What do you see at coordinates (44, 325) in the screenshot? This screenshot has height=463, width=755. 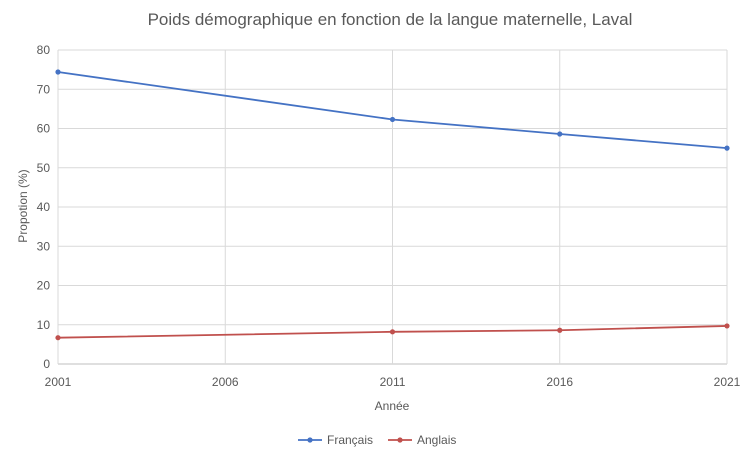 I see `y-tick-label: 10` at bounding box center [44, 325].